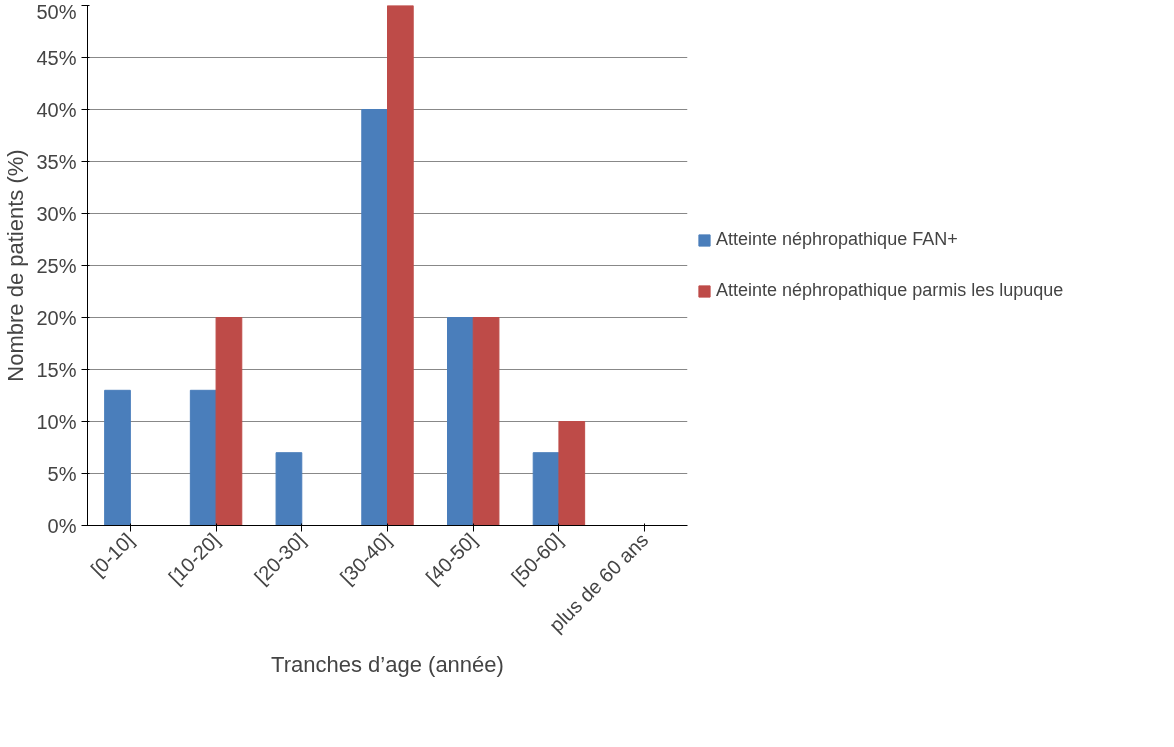 The width and height of the screenshot is (1174, 747). I want to click on y-tick-label: 25%, so click(56, 265).